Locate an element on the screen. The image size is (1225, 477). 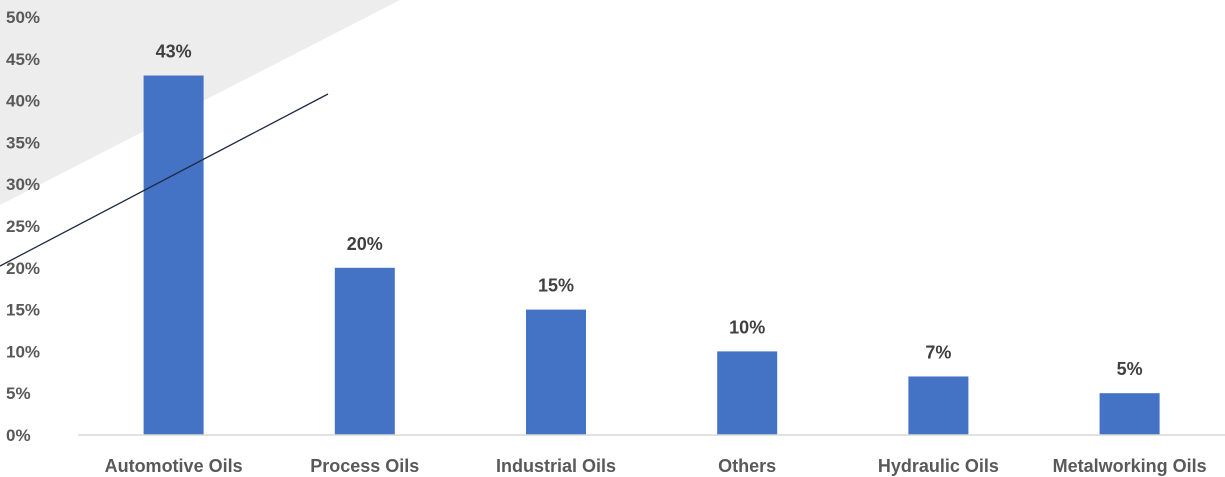
y-tick-label: 50% is located at coordinates (23, 17).